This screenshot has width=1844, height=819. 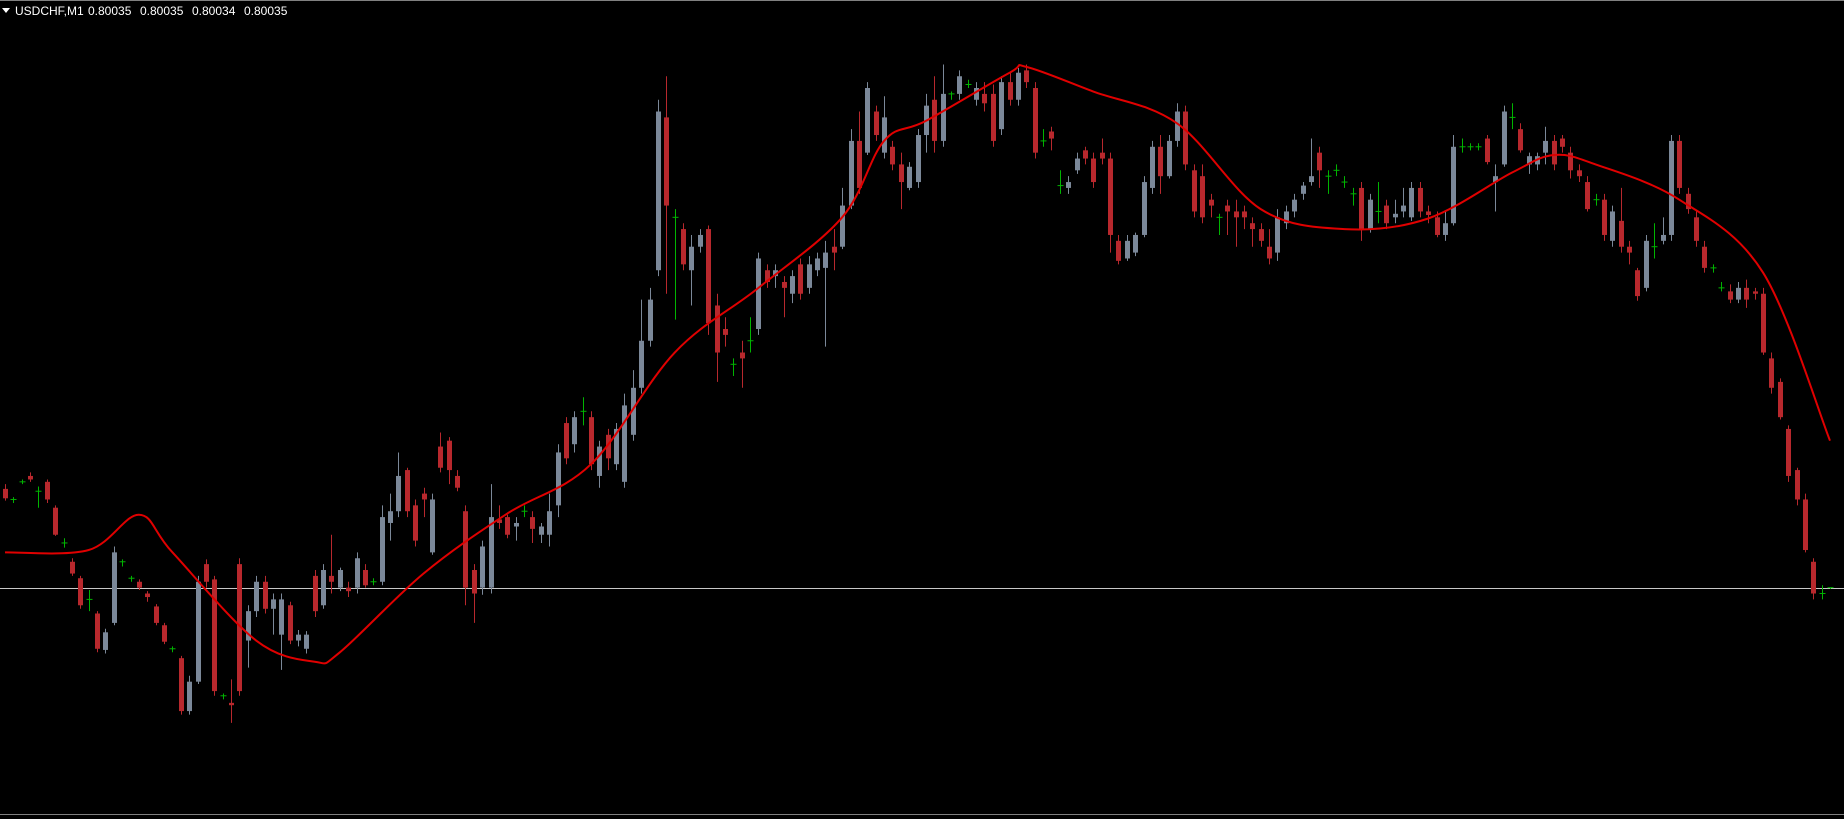 I want to click on header-high: 0.80035, so click(x=162, y=11).